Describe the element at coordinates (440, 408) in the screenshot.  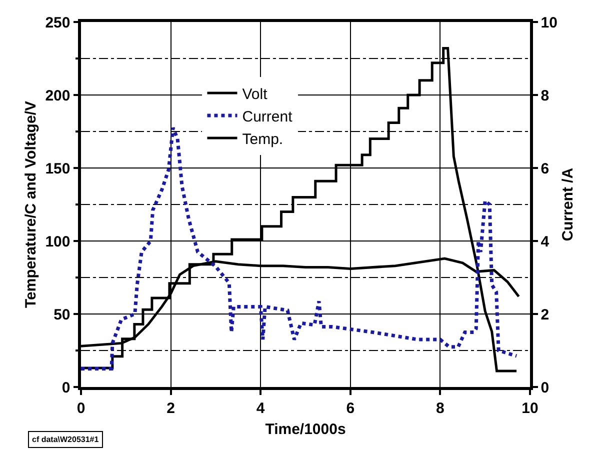
I see `x-tick-label: 8` at that location.